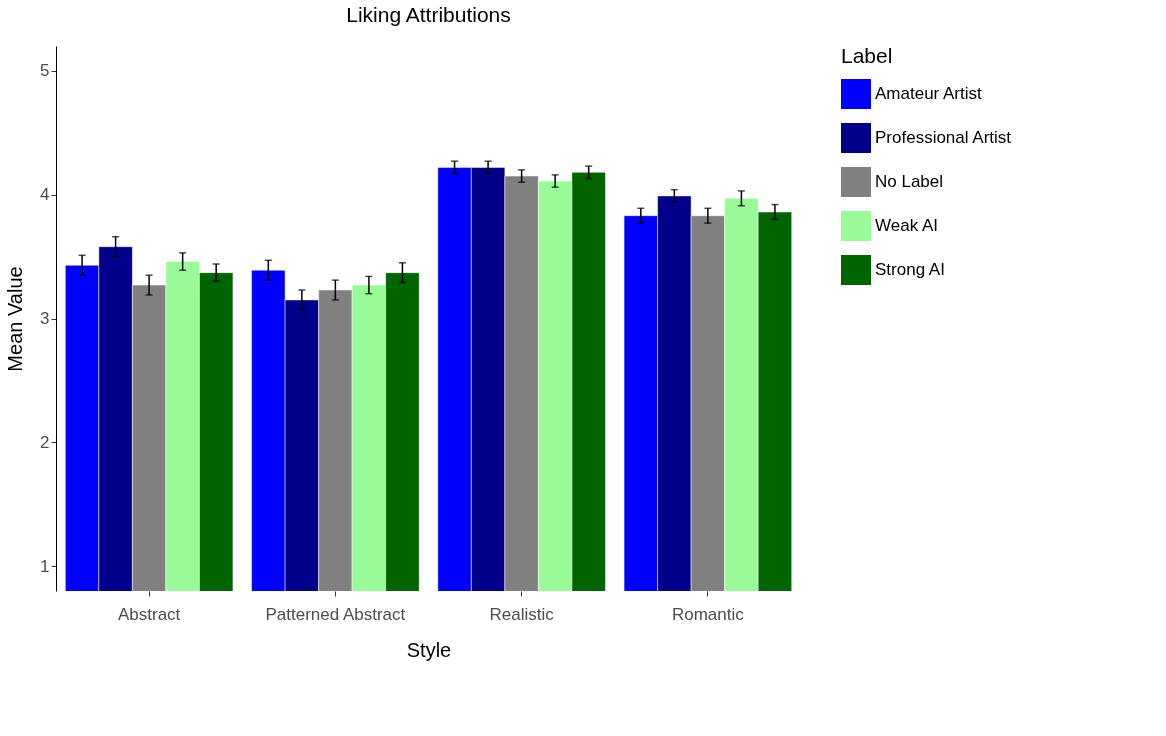  Describe the element at coordinates (428, 14) in the screenshot. I see `chart-title: Liking Attributions` at that location.